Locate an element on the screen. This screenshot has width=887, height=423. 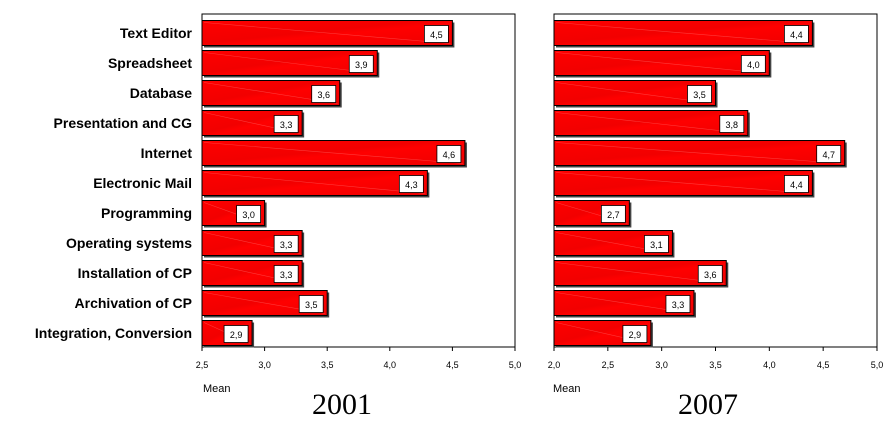
category-label: Electronic Mail is located at coordinates (142, 183).